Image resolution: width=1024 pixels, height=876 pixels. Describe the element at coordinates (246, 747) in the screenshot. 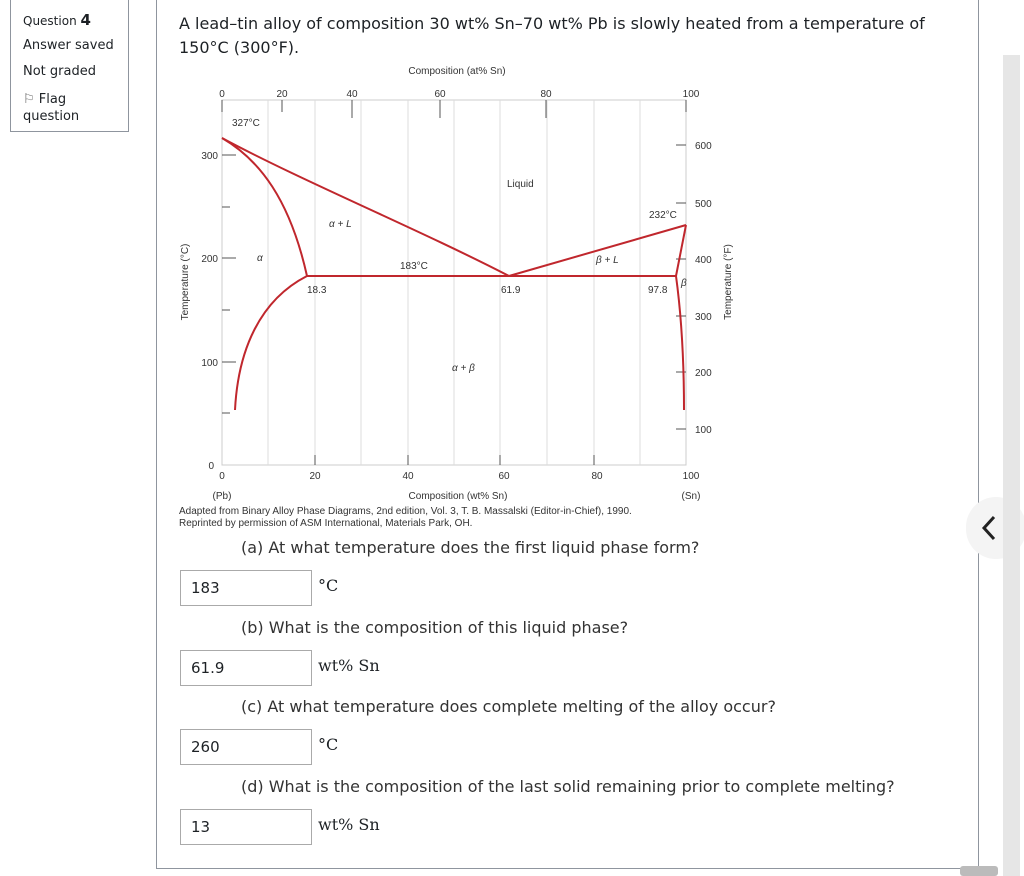

I see `answer-input: 260` at that location.